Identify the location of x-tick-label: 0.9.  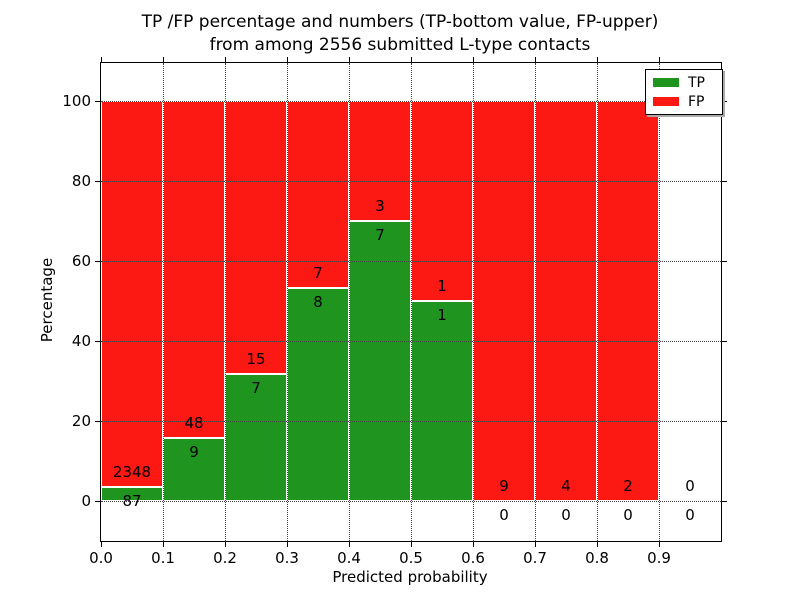
(659, 558).